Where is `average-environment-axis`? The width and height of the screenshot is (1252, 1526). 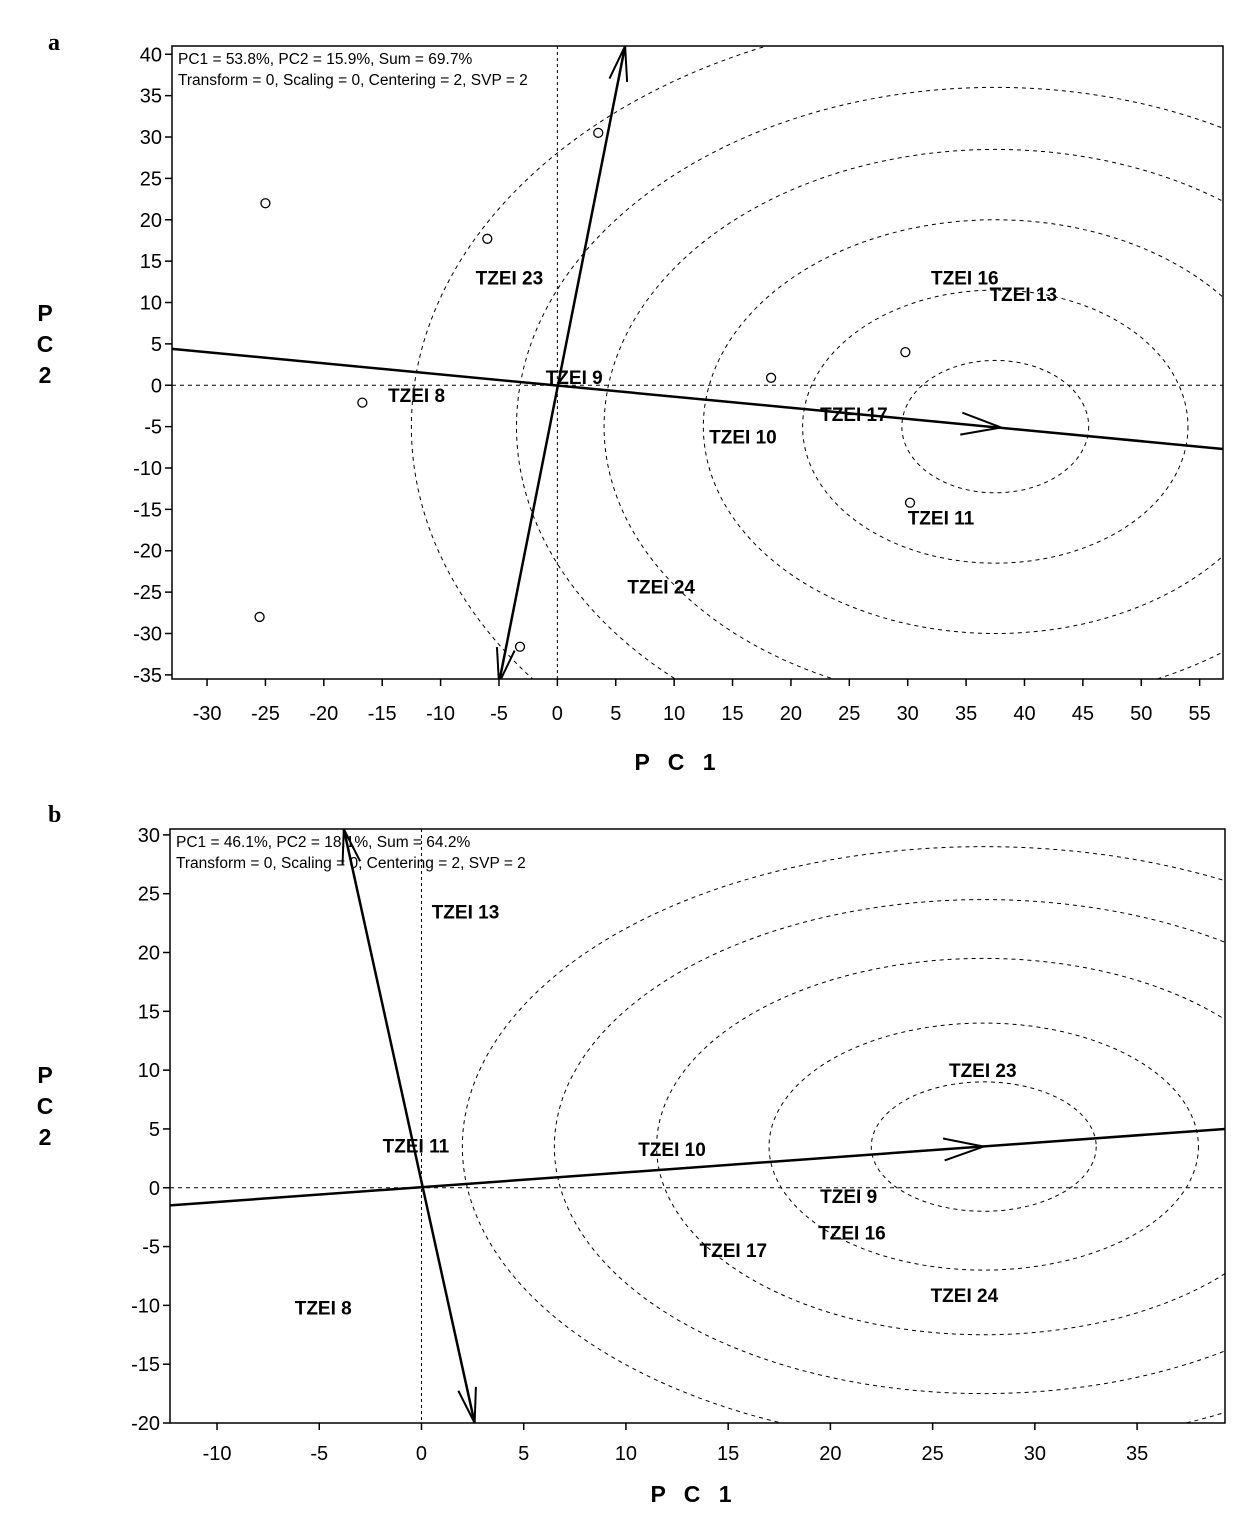 average-environment-axis is located at coordinates (697, 399).